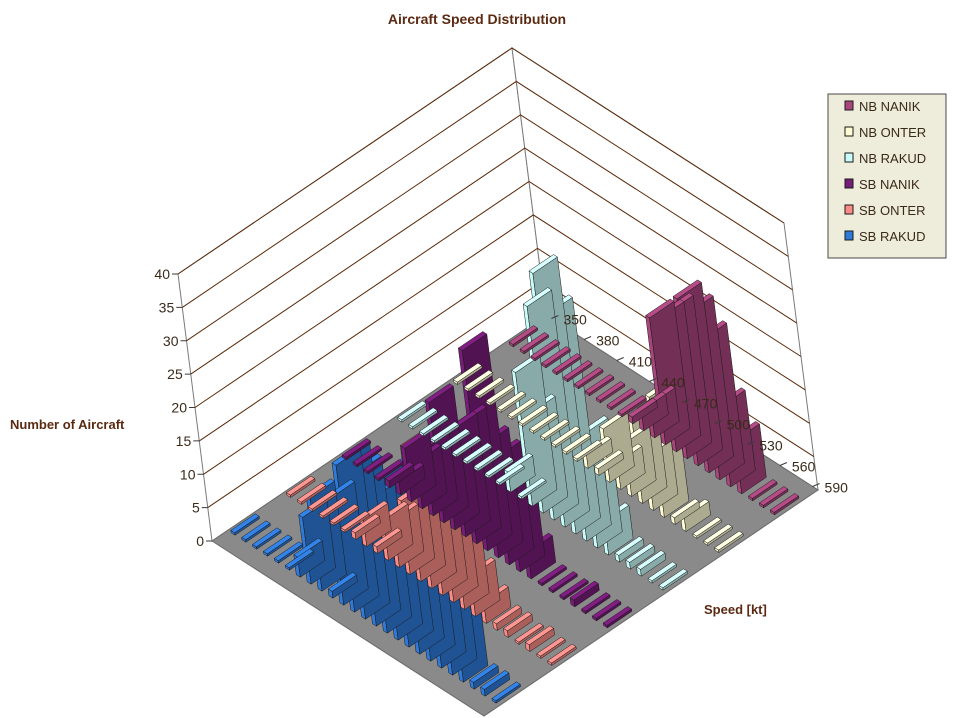 Image resolution: width=954 pixels, height=718 pixels. What do you see at coordinates (179, 408) in the screenshot?
I see `z-tick-label: 20` at bounding box center [179, 408].